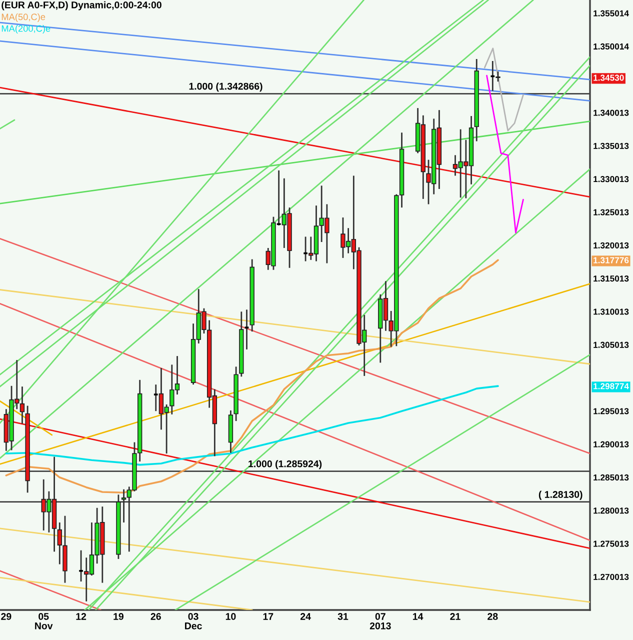 Image resolution: width=633 pixels, height=640 pixels. I want to click on y-tick-label: 1.275013, so click(611, 543).